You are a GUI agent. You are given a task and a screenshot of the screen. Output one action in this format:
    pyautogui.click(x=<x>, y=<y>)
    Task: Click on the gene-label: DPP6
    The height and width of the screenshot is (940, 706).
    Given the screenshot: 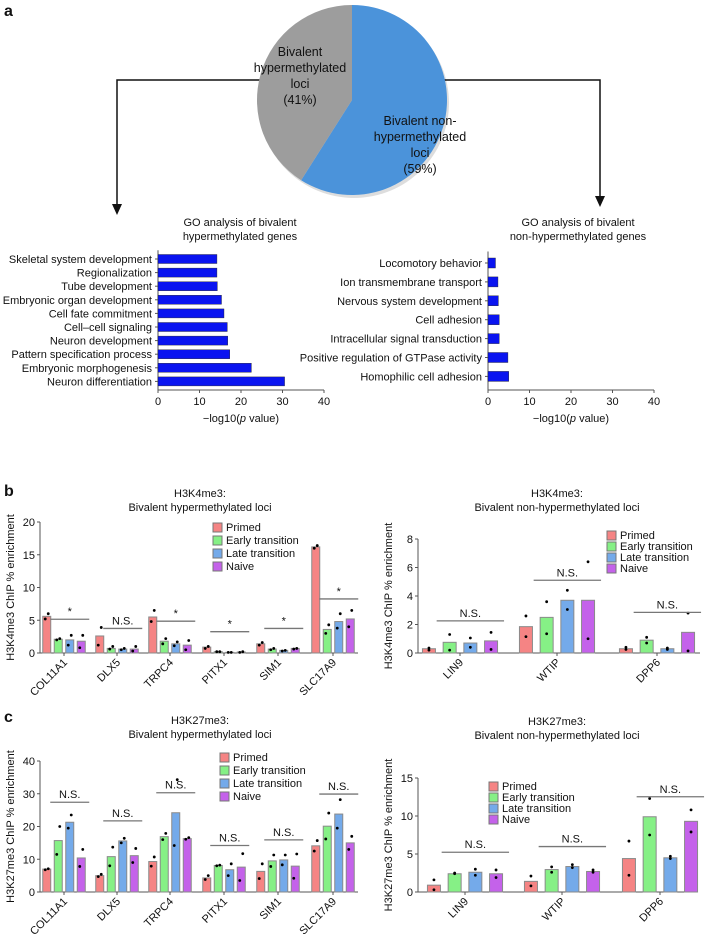 What is the action you would take?
    pyautogui.click(x=651, y=910)
    